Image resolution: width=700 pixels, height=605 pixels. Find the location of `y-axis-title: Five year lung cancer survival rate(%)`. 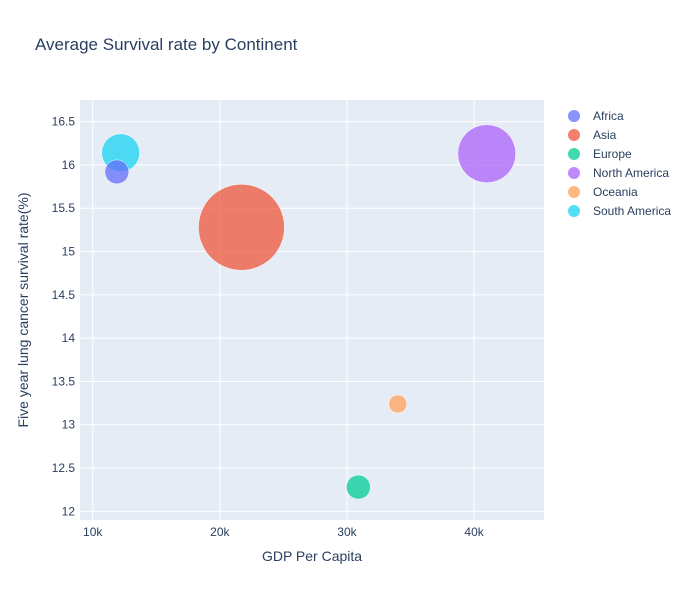

y-axis-title: Five year lung cancer survival rate(%) is located at coordinates (23, 310).